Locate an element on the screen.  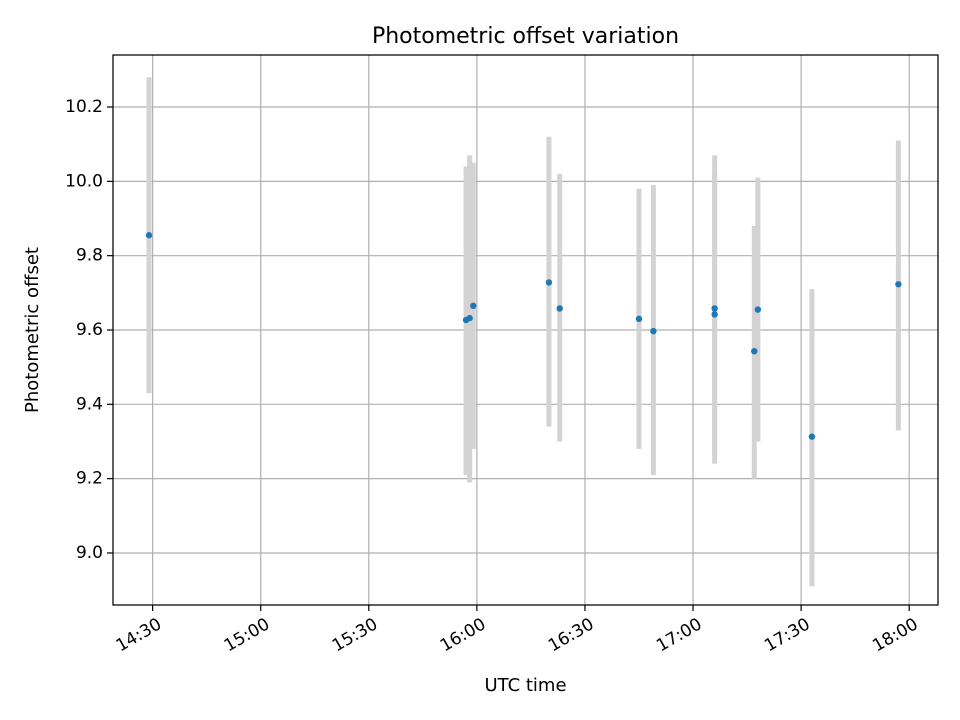
x-tick-label: 16:00 is located at coordinates (463, 635).